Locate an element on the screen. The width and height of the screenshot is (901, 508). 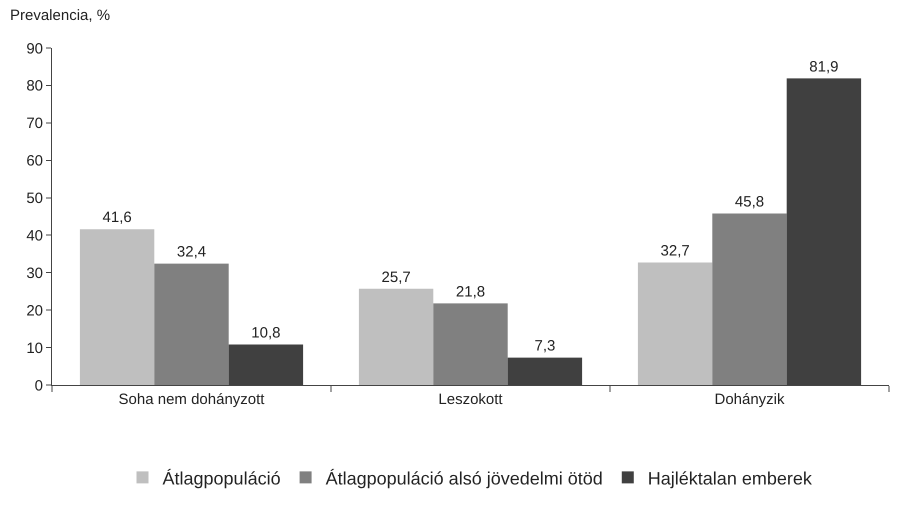
y-tick-label: 10 is located at coordinates (34, 348).